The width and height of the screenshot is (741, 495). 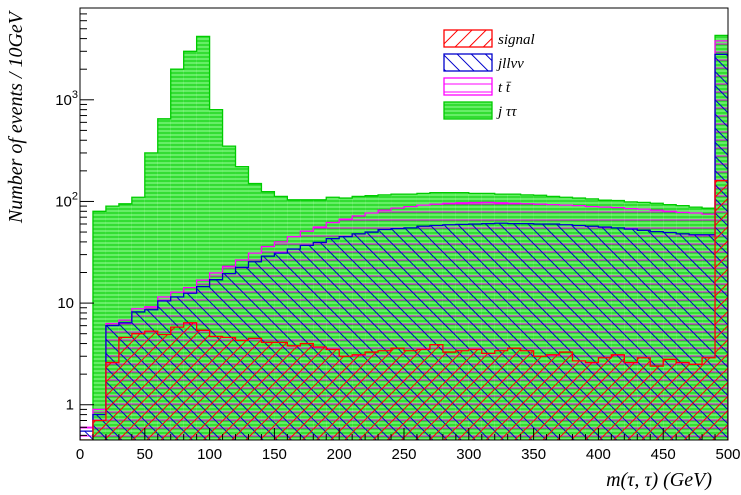 I want to click on x-tick-label: 300, so click(x=468, y=454).